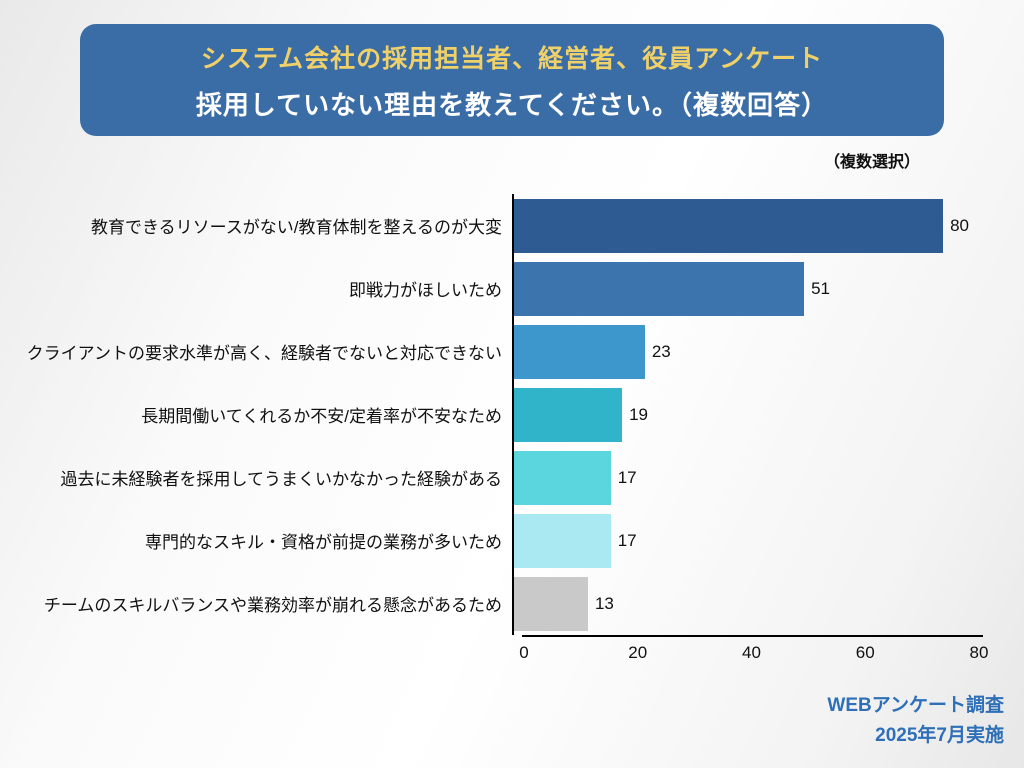 Image resolution: width=1024 pixels, height=768 pixels. What do you see at coordinates (740, 603) in the screenshot?
I see `bar-area: 13` at bounding box center [740, 603].